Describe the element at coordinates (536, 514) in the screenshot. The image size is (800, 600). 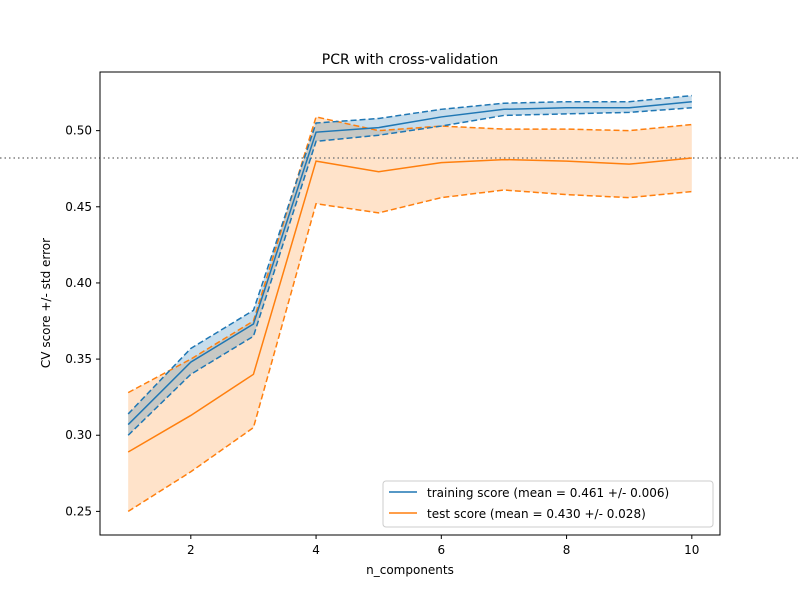
I see `legend-label-test: test score (mean = 0.430 +/- 0.028)` at that location.